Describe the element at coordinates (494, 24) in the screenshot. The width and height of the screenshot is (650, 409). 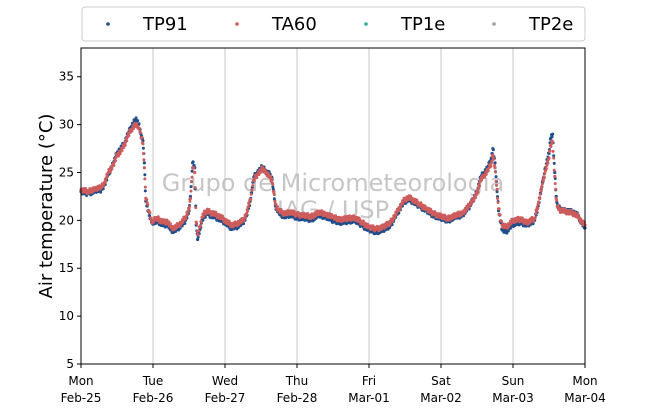
I see `legend-marker-TP2e` at that location.